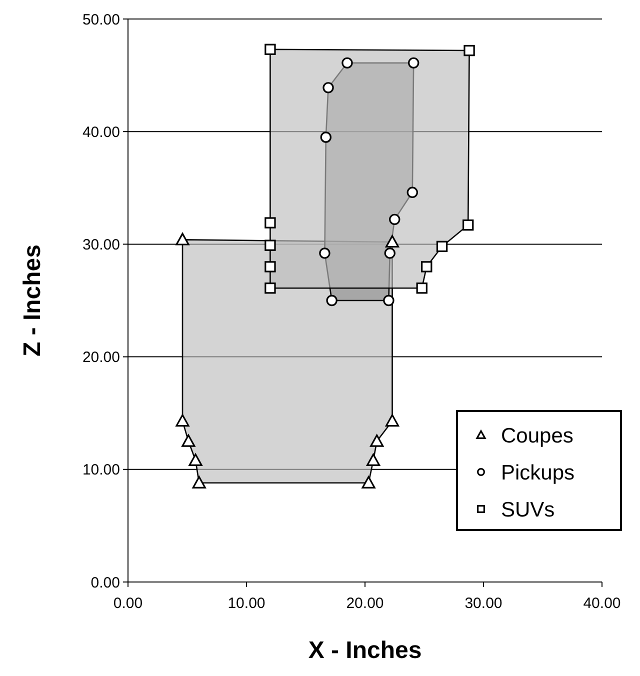  I want to click on legend-label: Pickups, so click(538, 472).